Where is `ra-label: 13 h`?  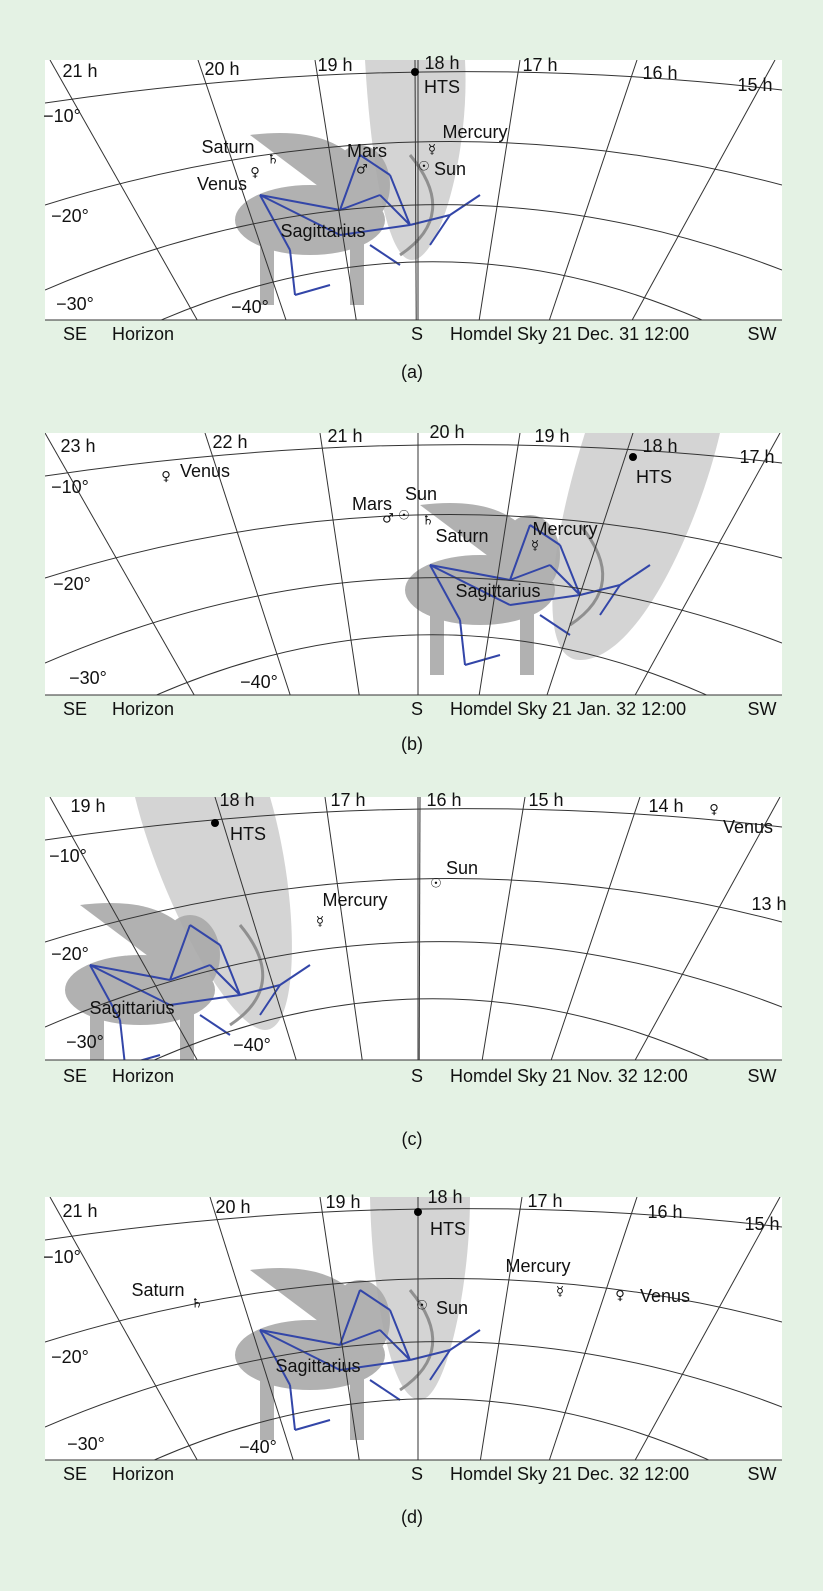 ra-label: 13 h is located at coordinates (768, 904).